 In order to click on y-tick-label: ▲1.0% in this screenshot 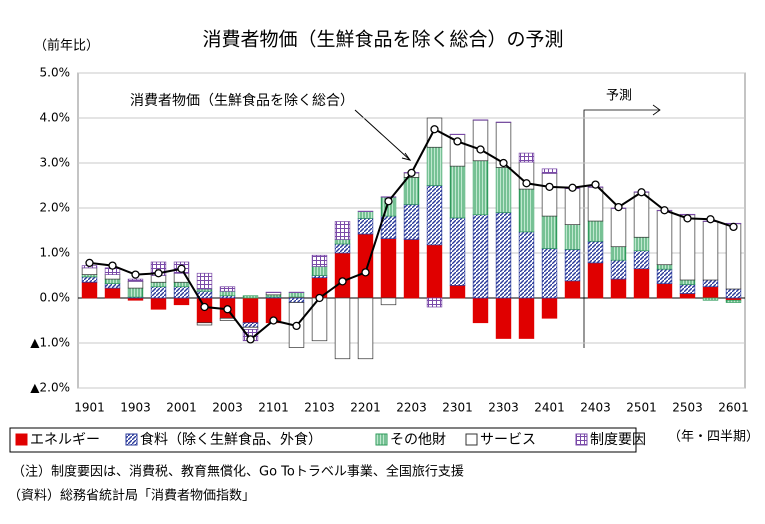, I will do `click(50, 343)`.